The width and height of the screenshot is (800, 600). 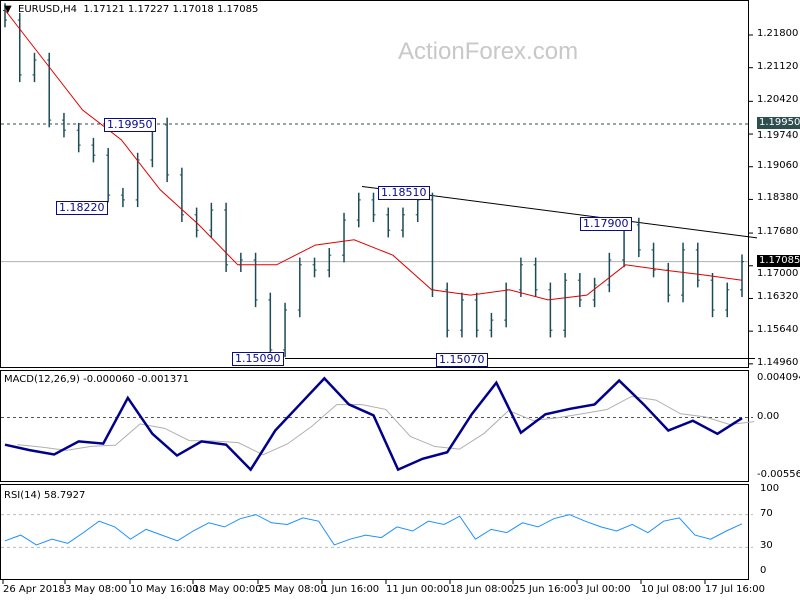 What do you see at coordinates (778, 66) in the screenshot?
I see `y-tick-label: 1.21120` at bounding box center [778, 66].